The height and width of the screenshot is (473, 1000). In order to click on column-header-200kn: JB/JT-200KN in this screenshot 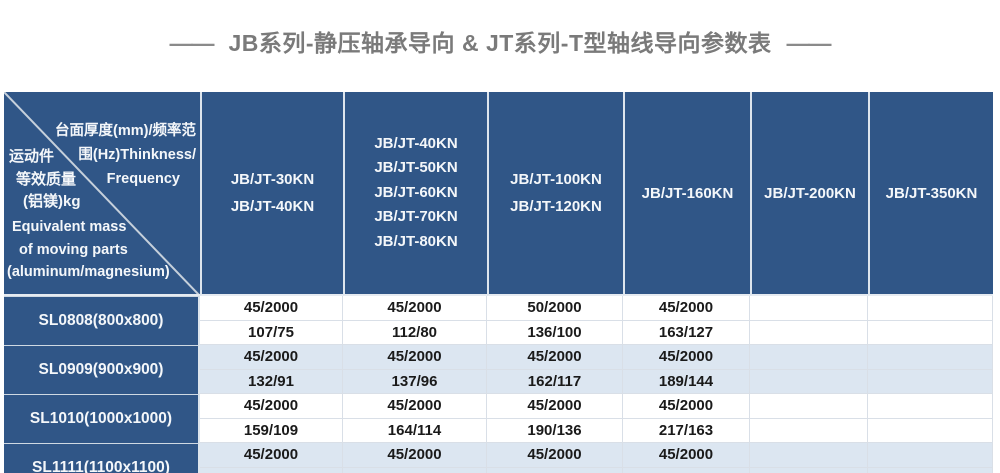, I will do `click(809, 194)`.